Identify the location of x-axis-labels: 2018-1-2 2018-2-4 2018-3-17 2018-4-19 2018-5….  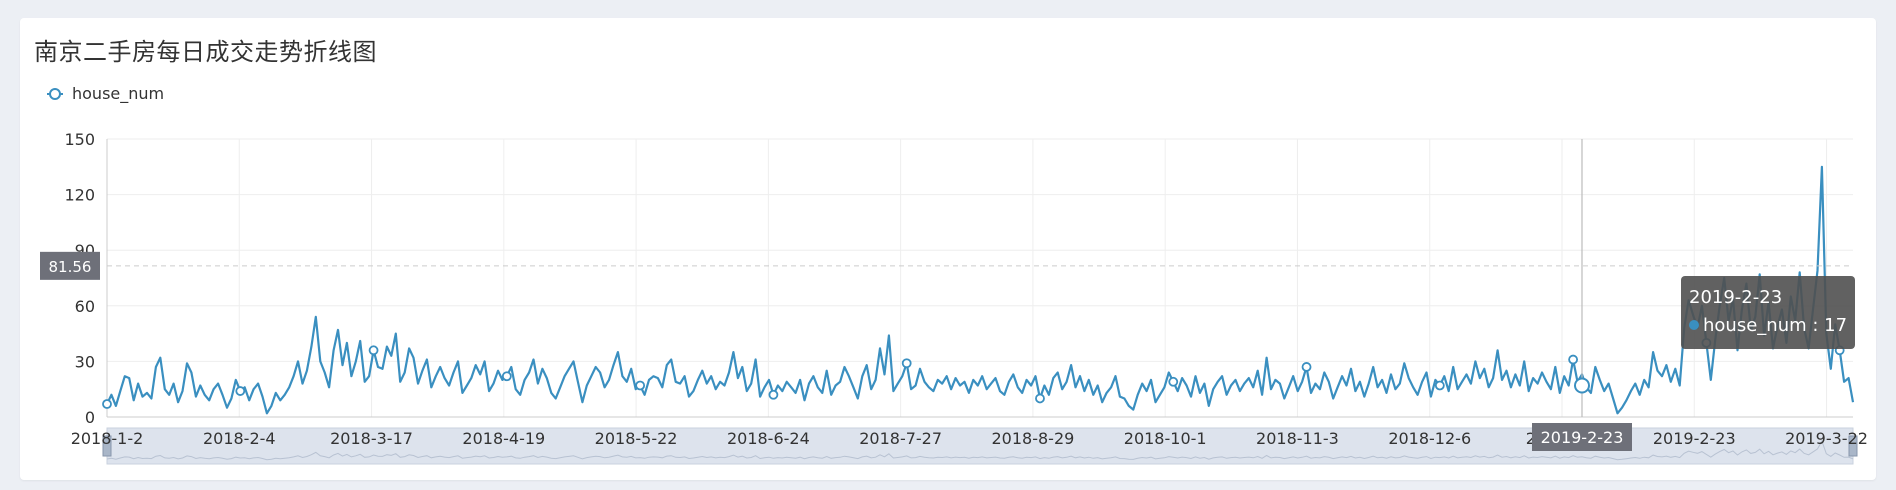
(969, 437).